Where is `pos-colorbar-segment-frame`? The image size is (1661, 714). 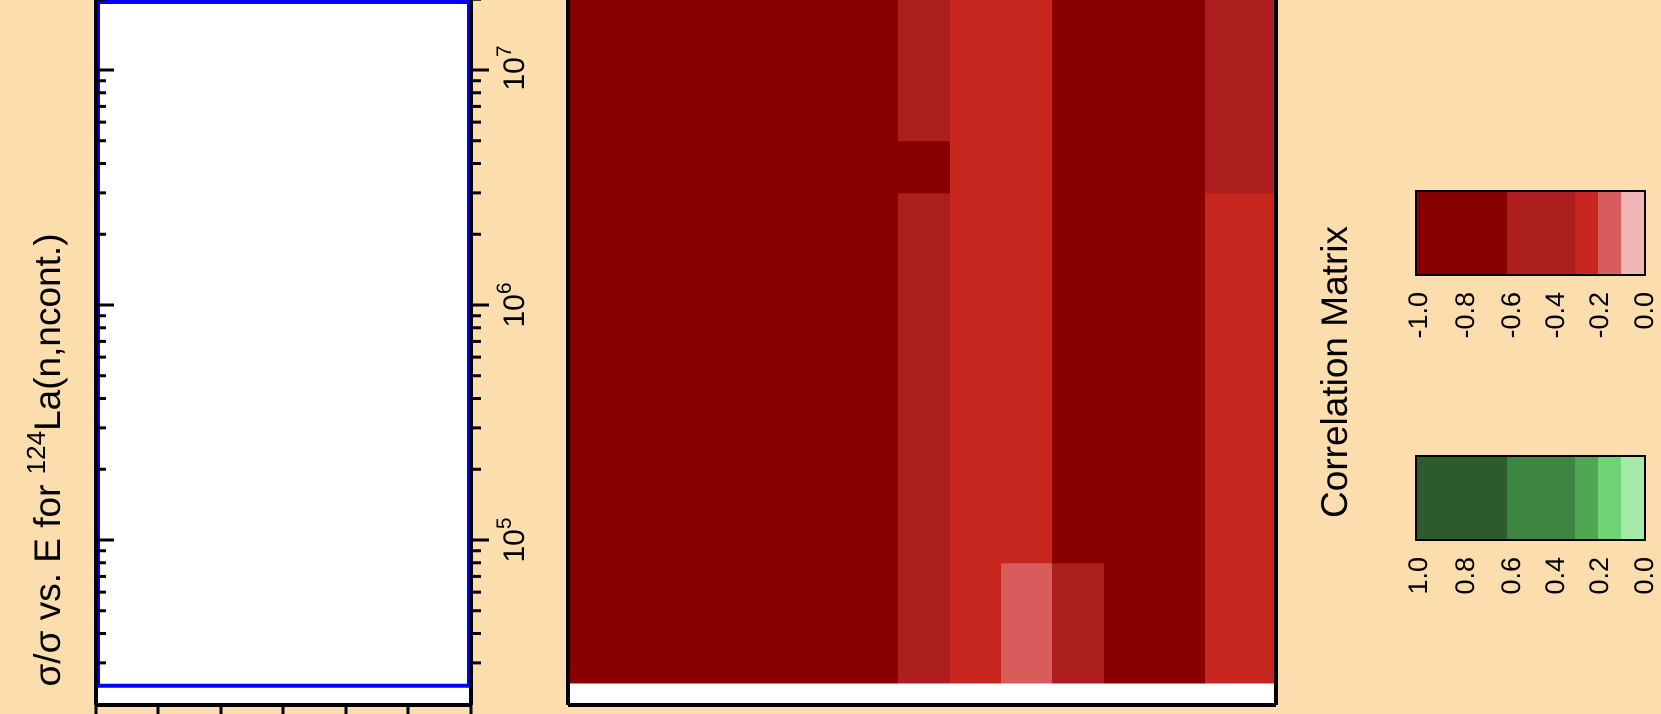
pos-colorbar-segment-frame is located at coordinates (1530, 498).